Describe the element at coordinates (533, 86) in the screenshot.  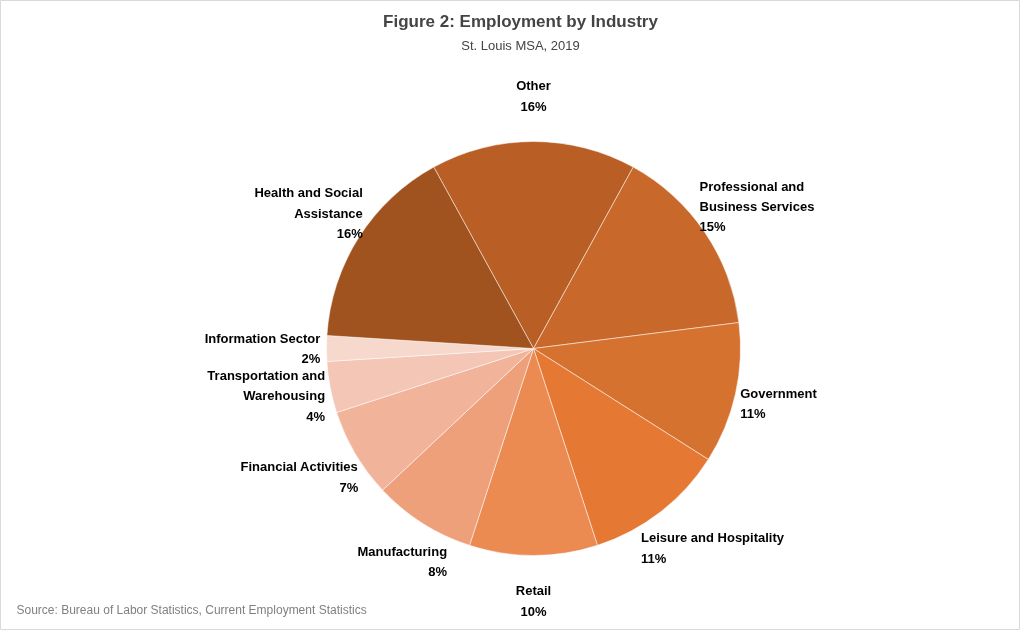
I see `slice-label: Other` at that location.